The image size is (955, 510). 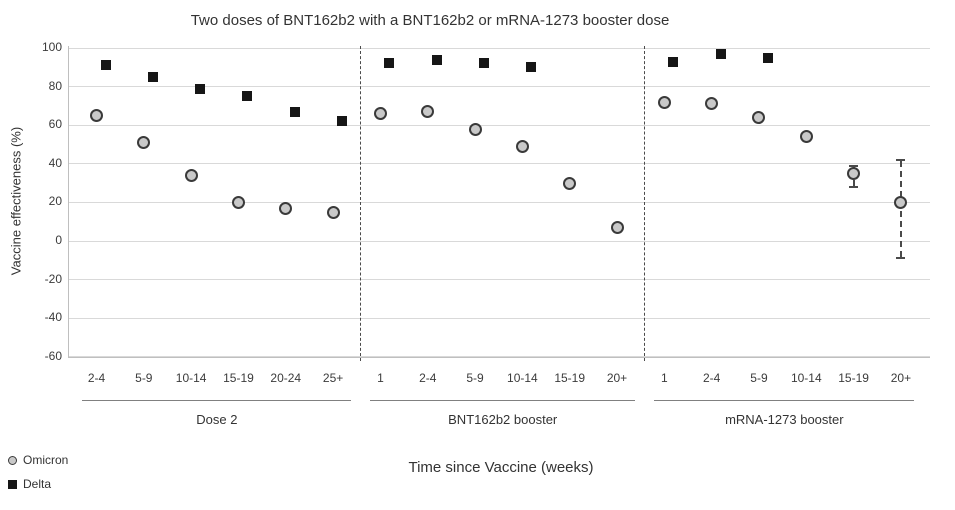 I want to click on y-axis-tick-label: -20, so click(x=53, y=278).